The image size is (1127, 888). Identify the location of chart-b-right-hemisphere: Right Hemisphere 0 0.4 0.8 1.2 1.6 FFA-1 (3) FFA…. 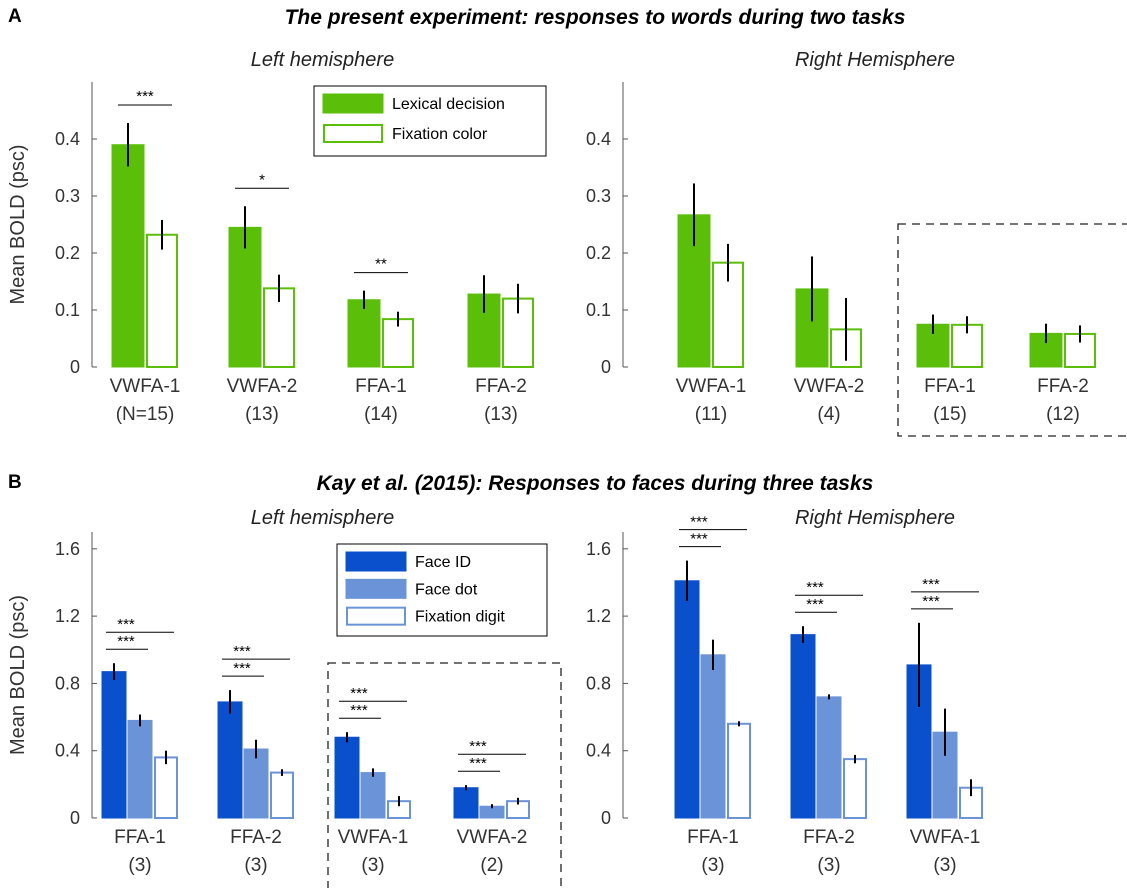
(784, 691).